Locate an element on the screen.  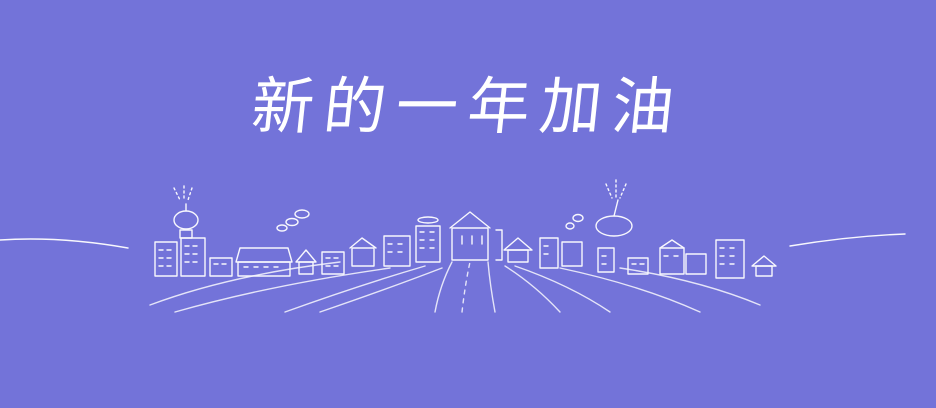
cone-house-left is located at coordinates (306, 262).